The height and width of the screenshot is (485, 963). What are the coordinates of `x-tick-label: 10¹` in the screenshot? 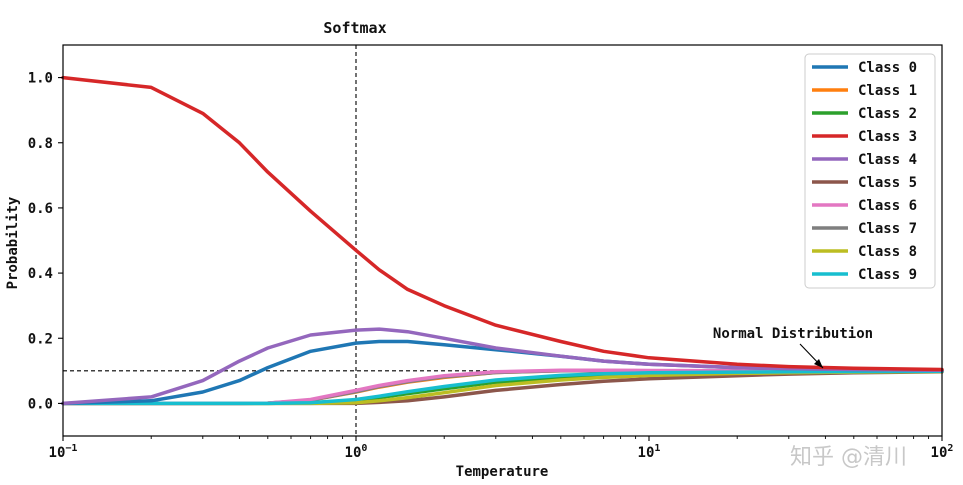 It's located at (649, 452).